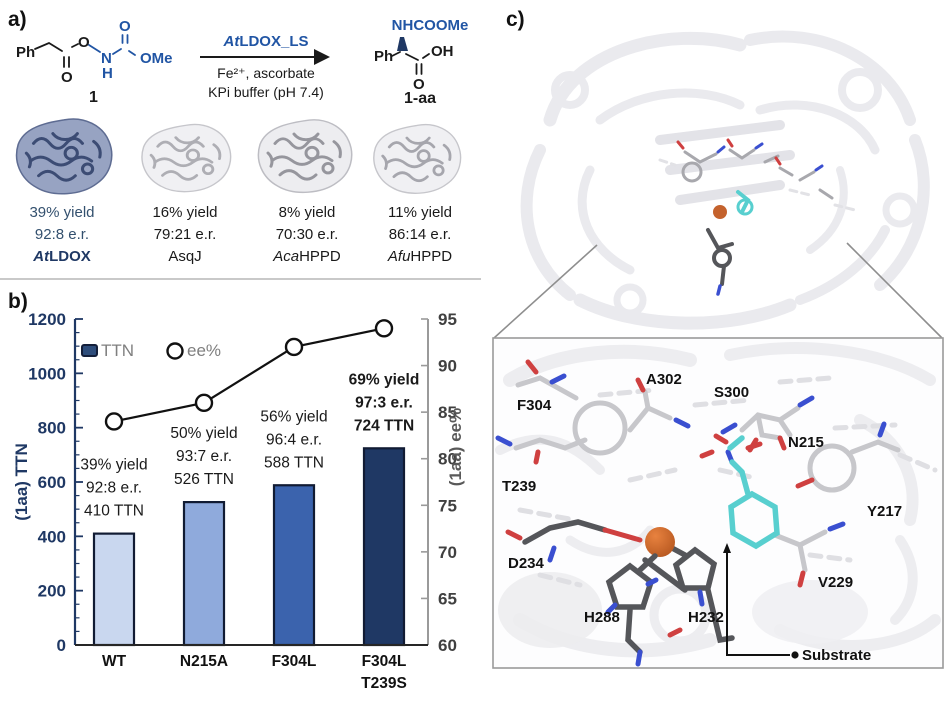 The image size is (949, 702). I want to click on atom-ome: OMe, so click(156, 58).